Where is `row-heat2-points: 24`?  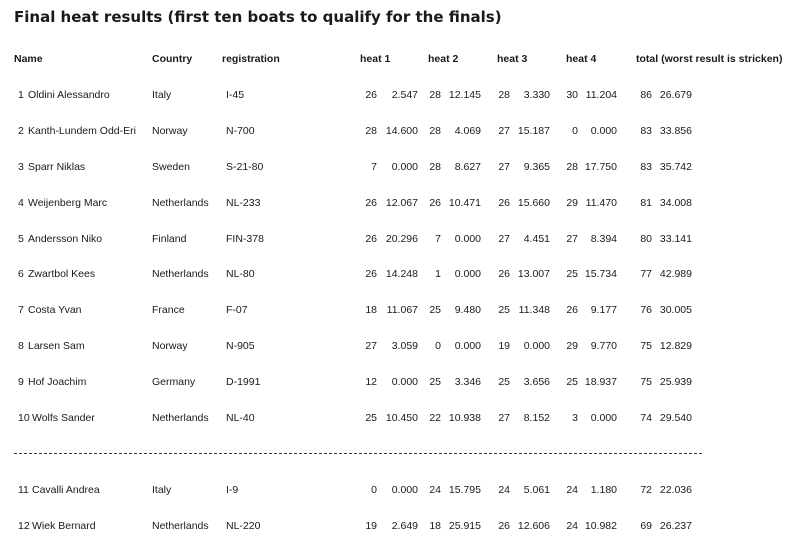 row-heat2-points: 24 is located at coordinates (435, 490).